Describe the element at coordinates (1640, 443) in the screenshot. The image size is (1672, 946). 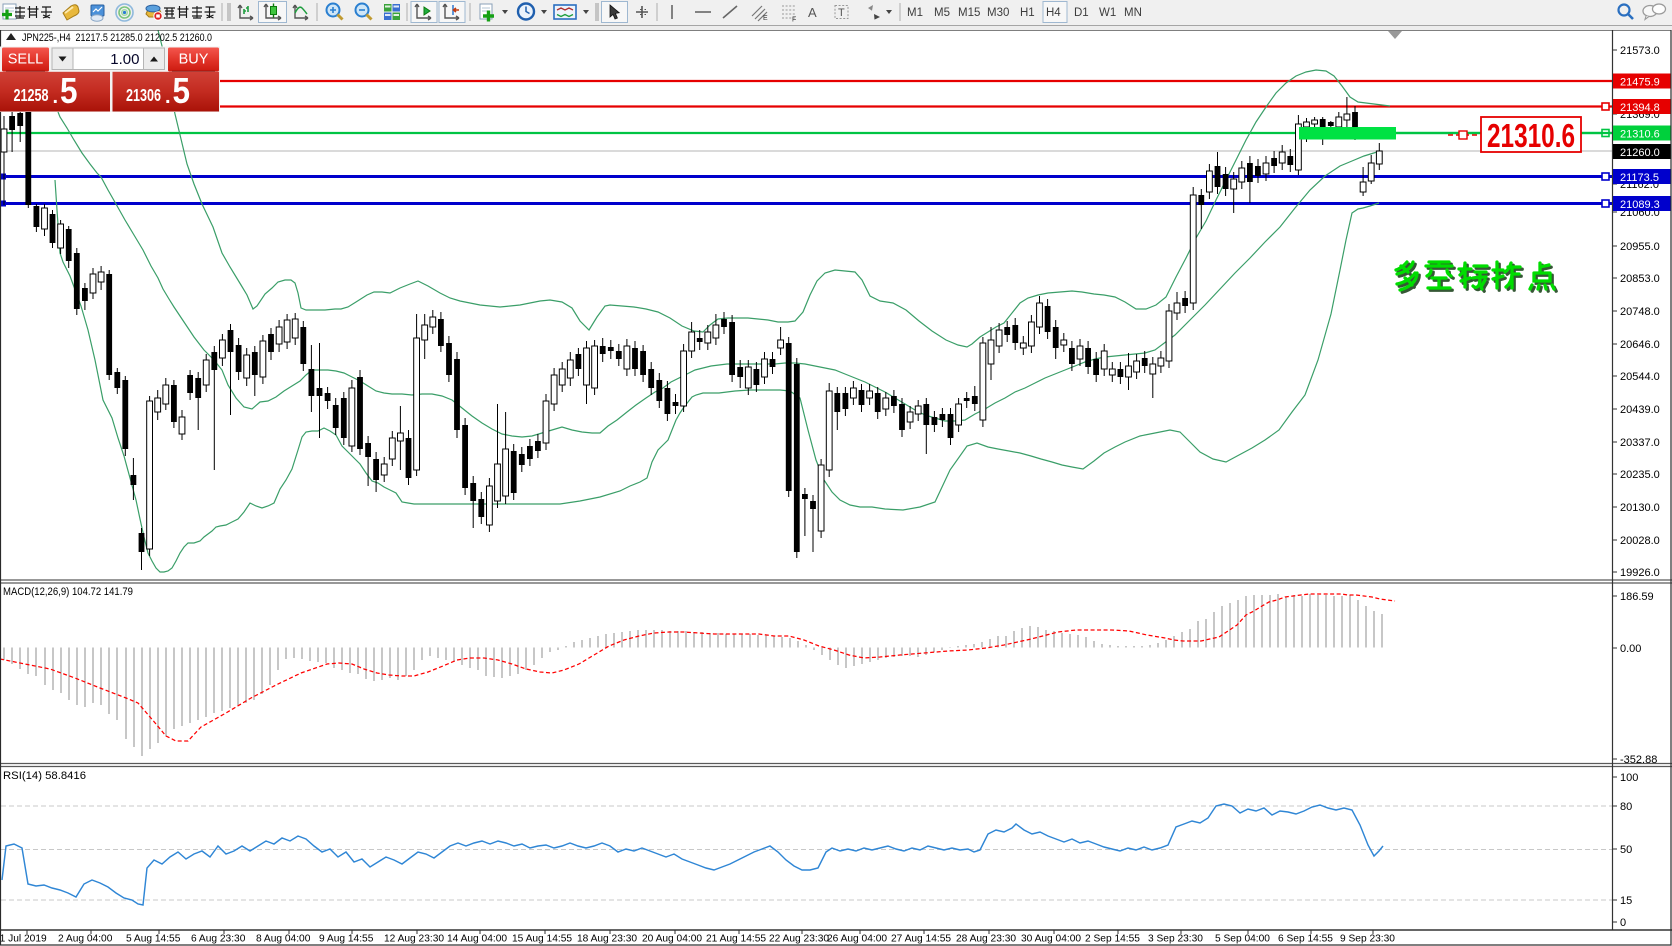
I see `svg-text: 20337.0` at that location.